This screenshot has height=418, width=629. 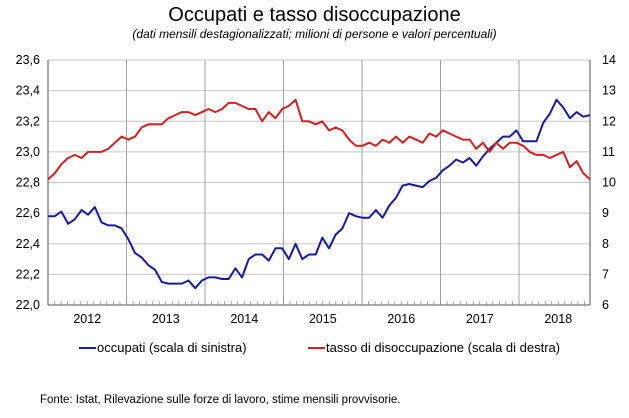 What do you see at coordinates (609, 121) in the screenshot?
I see `y-right-tick: 12` at bounding box center [609, 121].